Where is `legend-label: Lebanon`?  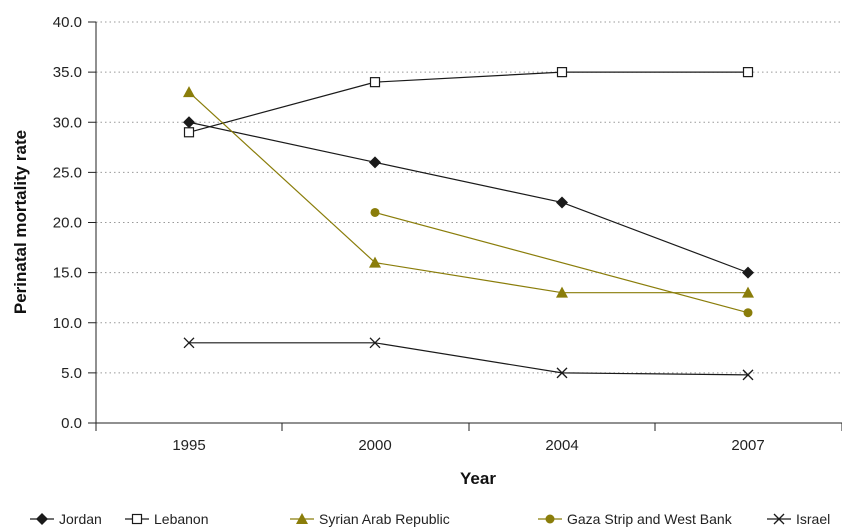
legend-label: Lebanon is located at coordinates (181, 519).